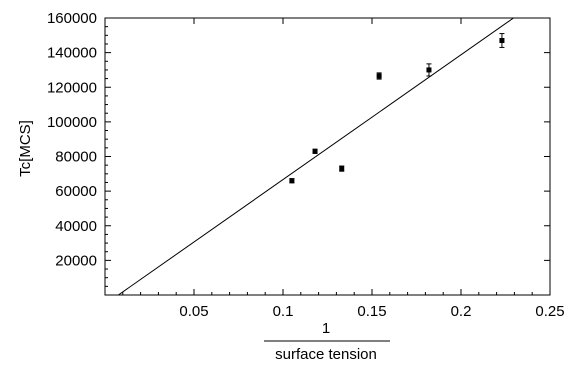 This screenshot has width=571, height=370. I want to click on x-tick-label: 0.1, so click(283, 311).